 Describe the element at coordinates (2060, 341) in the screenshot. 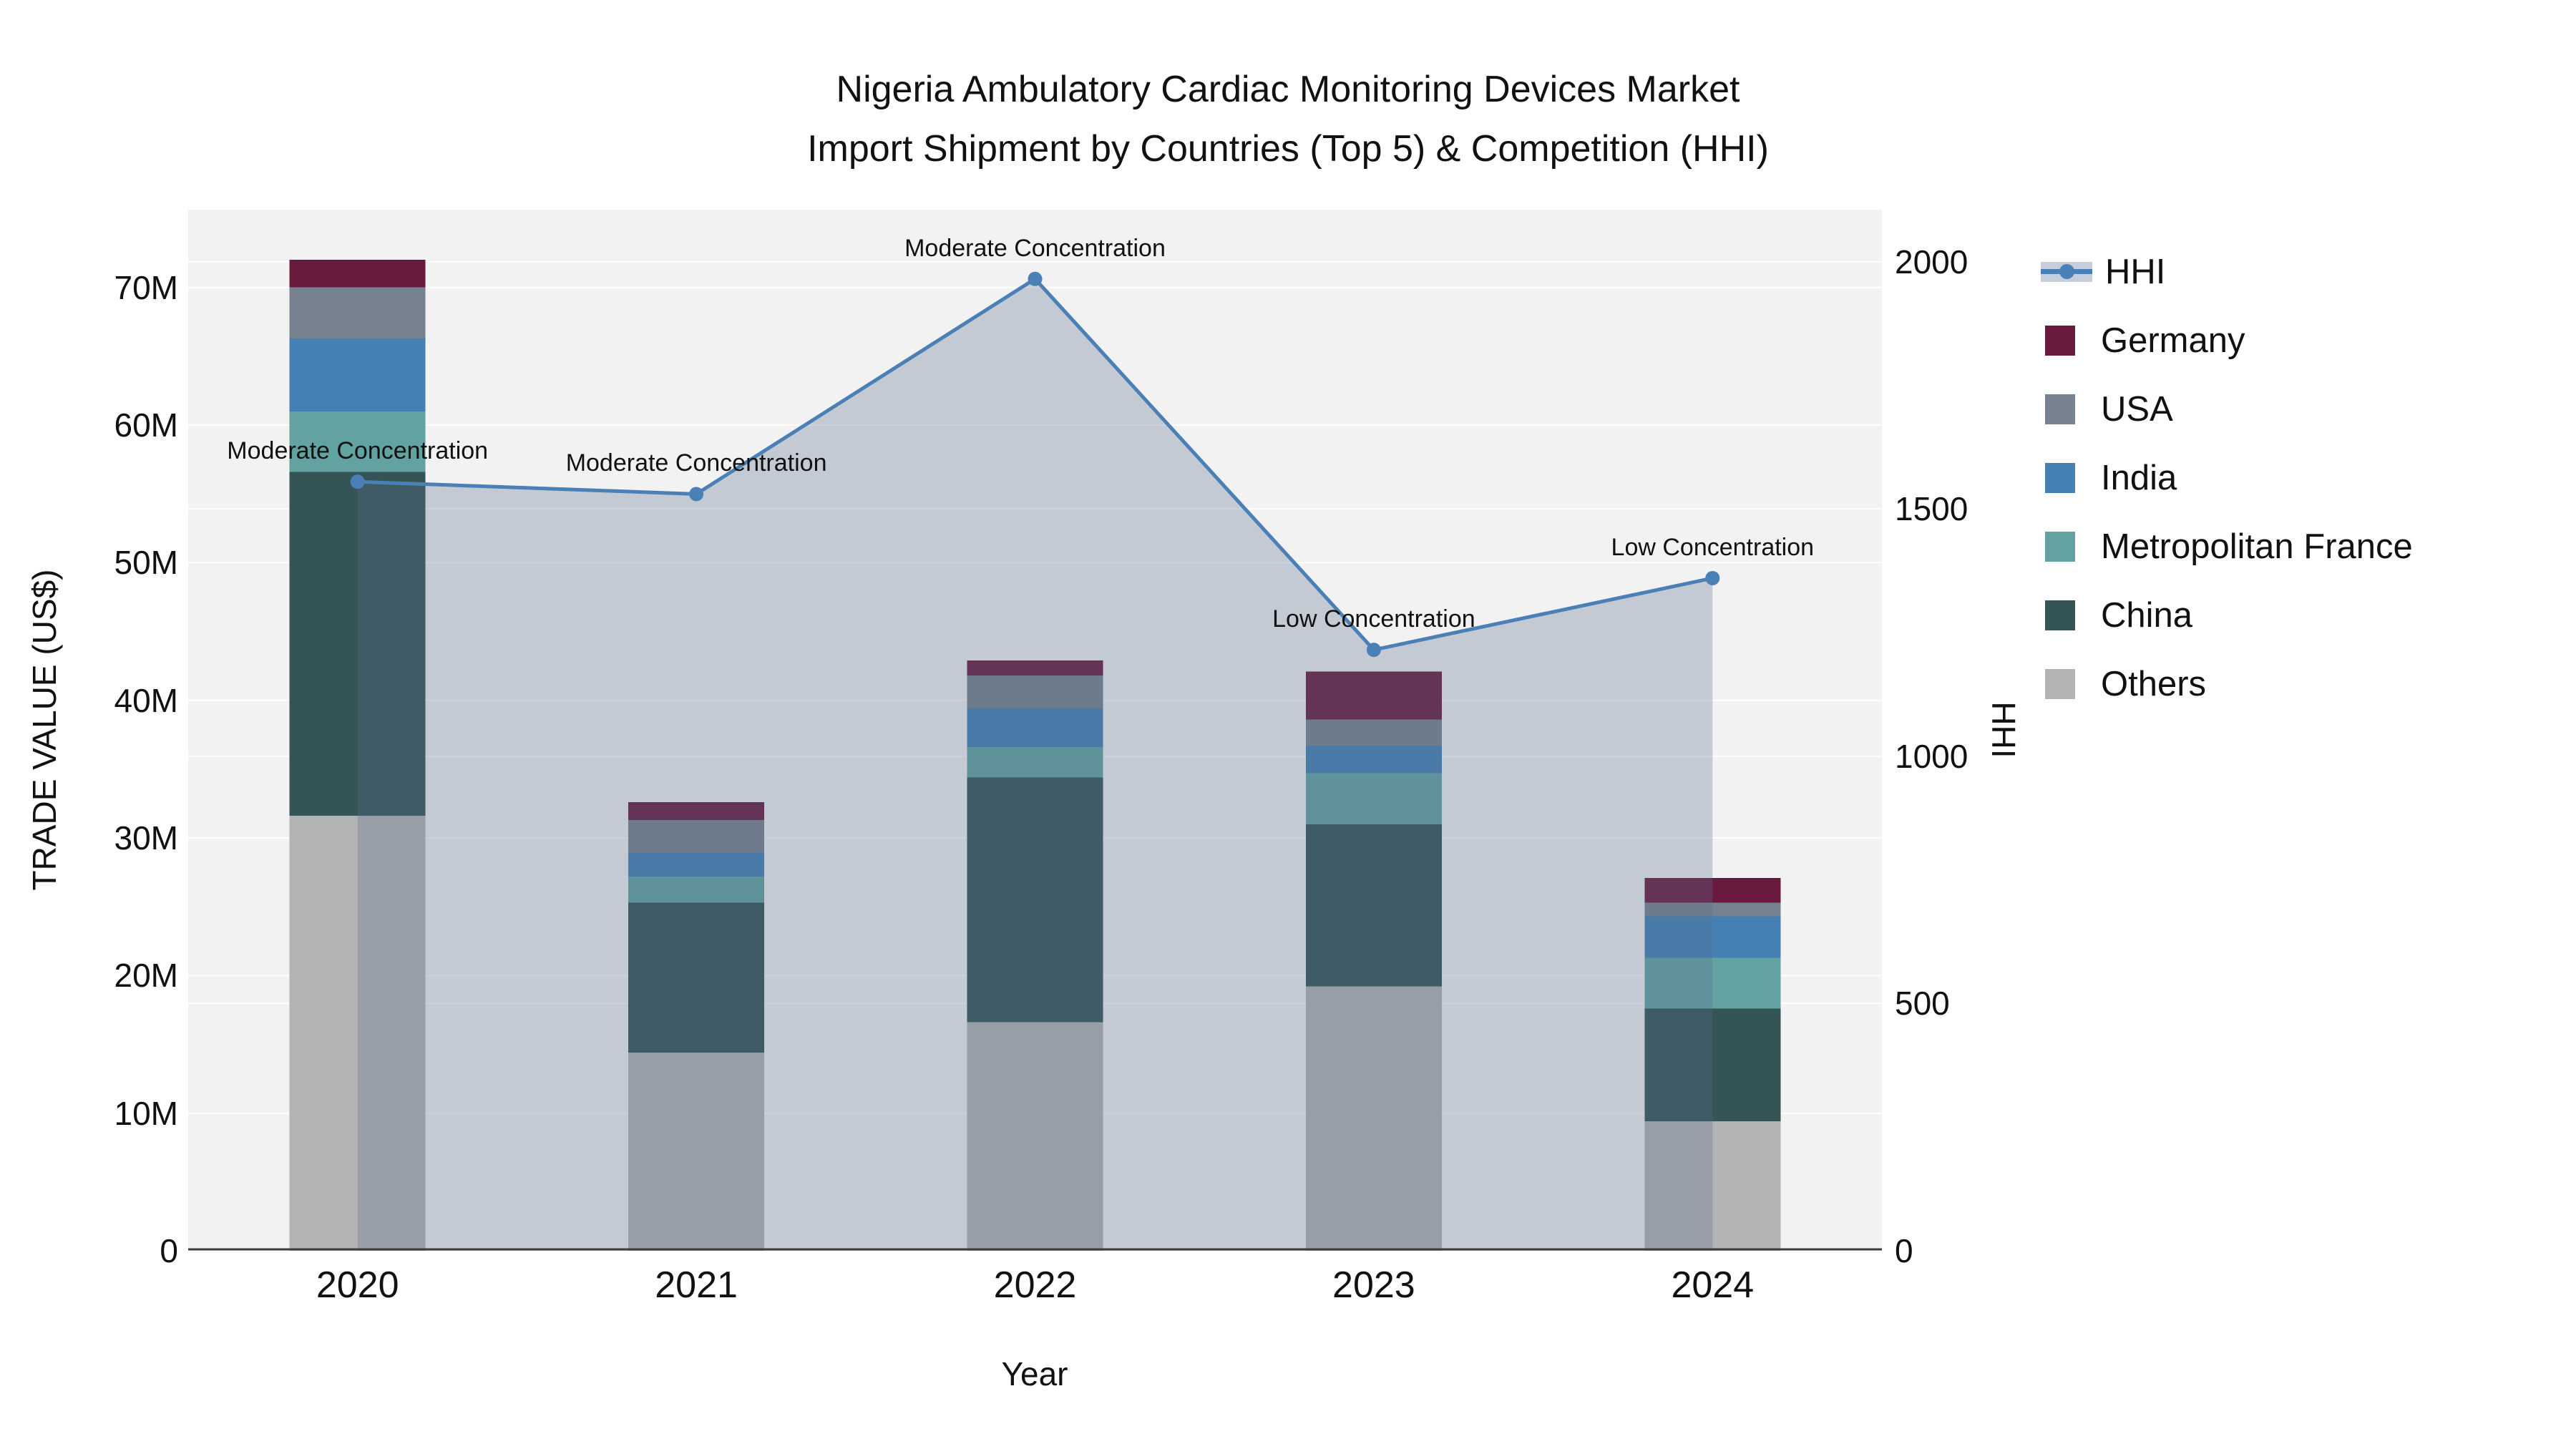

I see `germany-swatch-icon` at that location.